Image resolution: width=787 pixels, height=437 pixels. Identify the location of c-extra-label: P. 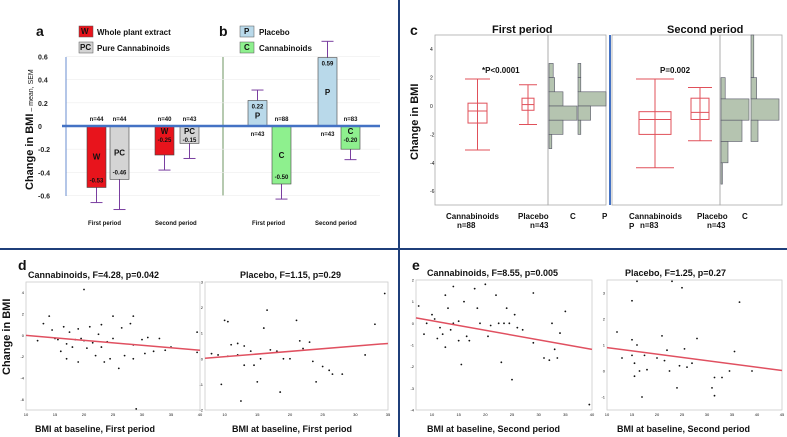
(632, 226).